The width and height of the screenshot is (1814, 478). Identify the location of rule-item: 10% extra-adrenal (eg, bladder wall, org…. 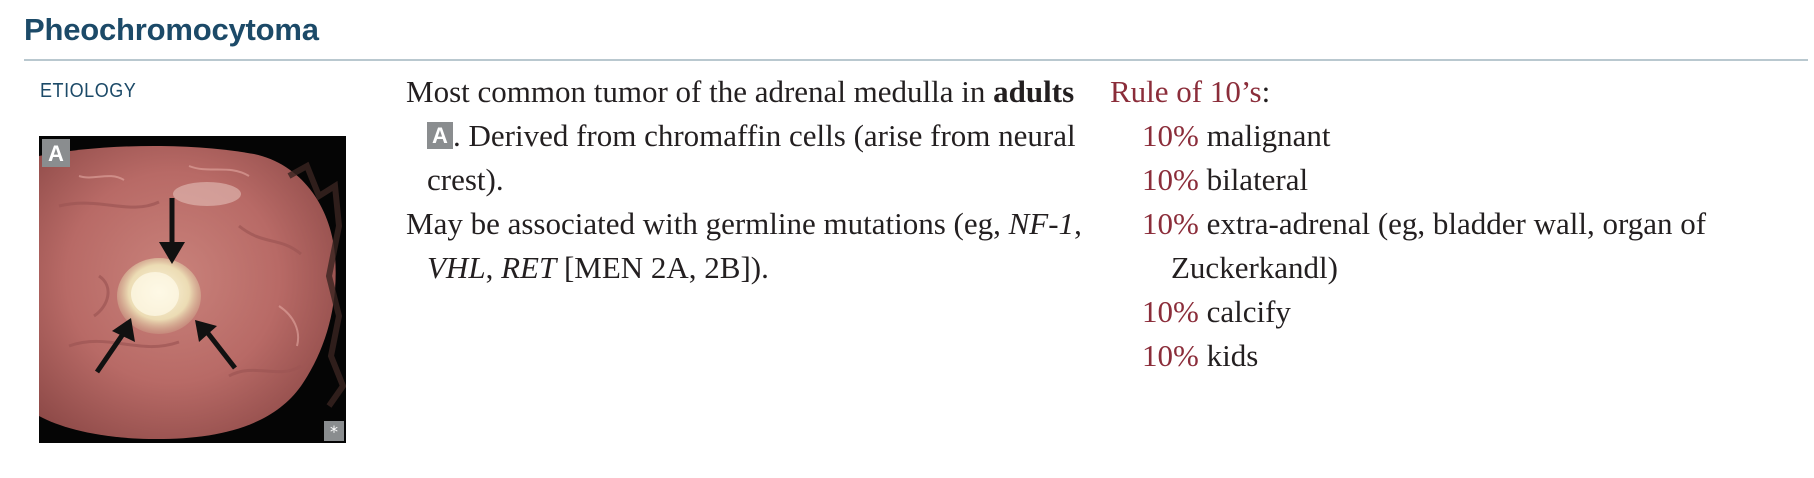
(1460, 246).